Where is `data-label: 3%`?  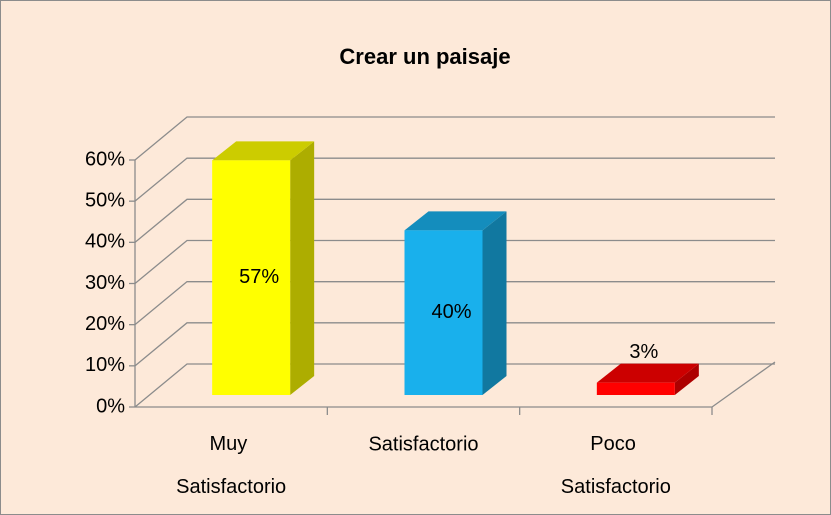 data-label: 3% is located at coordinates (643, 352).